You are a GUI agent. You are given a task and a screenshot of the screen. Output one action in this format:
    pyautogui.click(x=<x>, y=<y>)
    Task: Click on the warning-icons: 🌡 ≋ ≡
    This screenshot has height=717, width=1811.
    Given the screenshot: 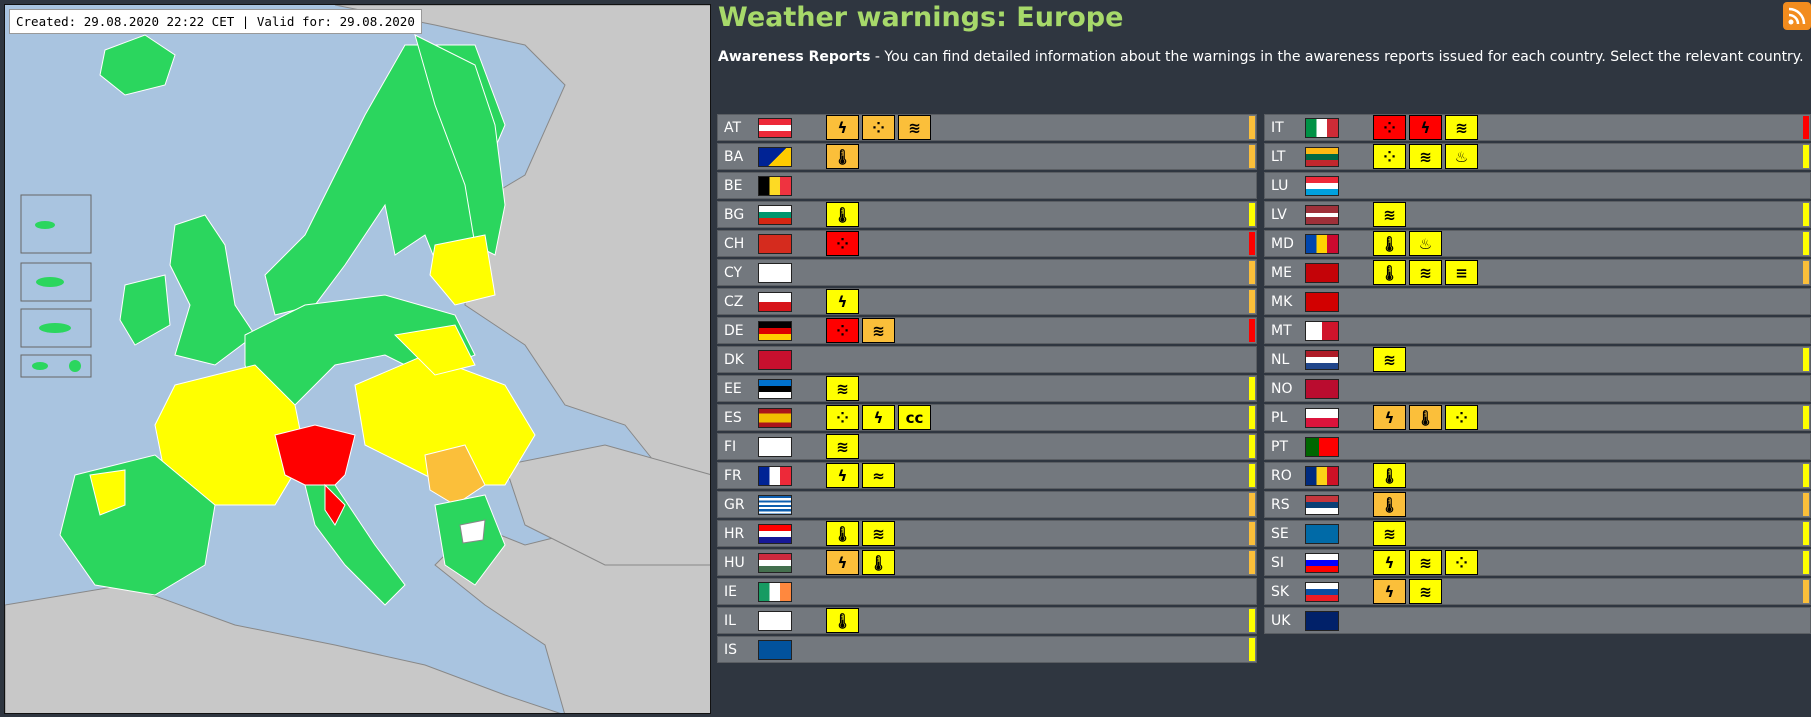 What is the action you would take?
    pyautogui.click(x=1425, y=272)
    